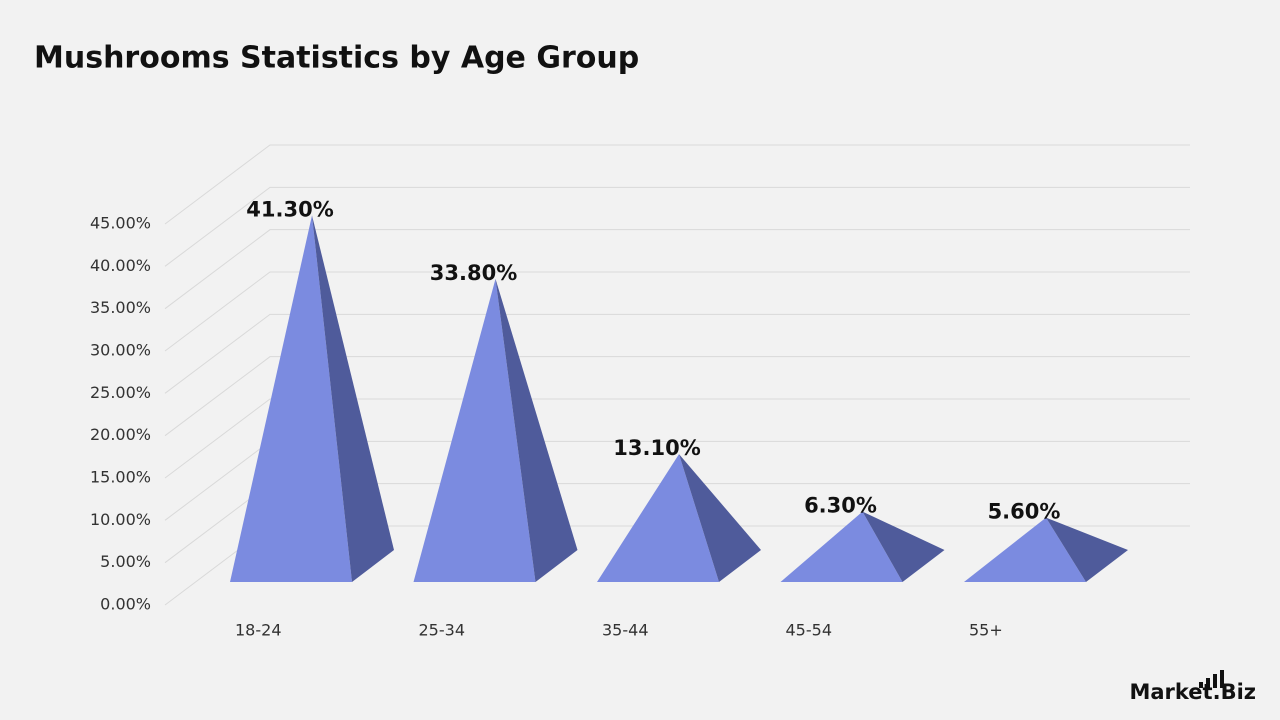  Describe the element at coordinates (625, 630) in the screenshot. I see `x-tick-label: 35-44` at that location.